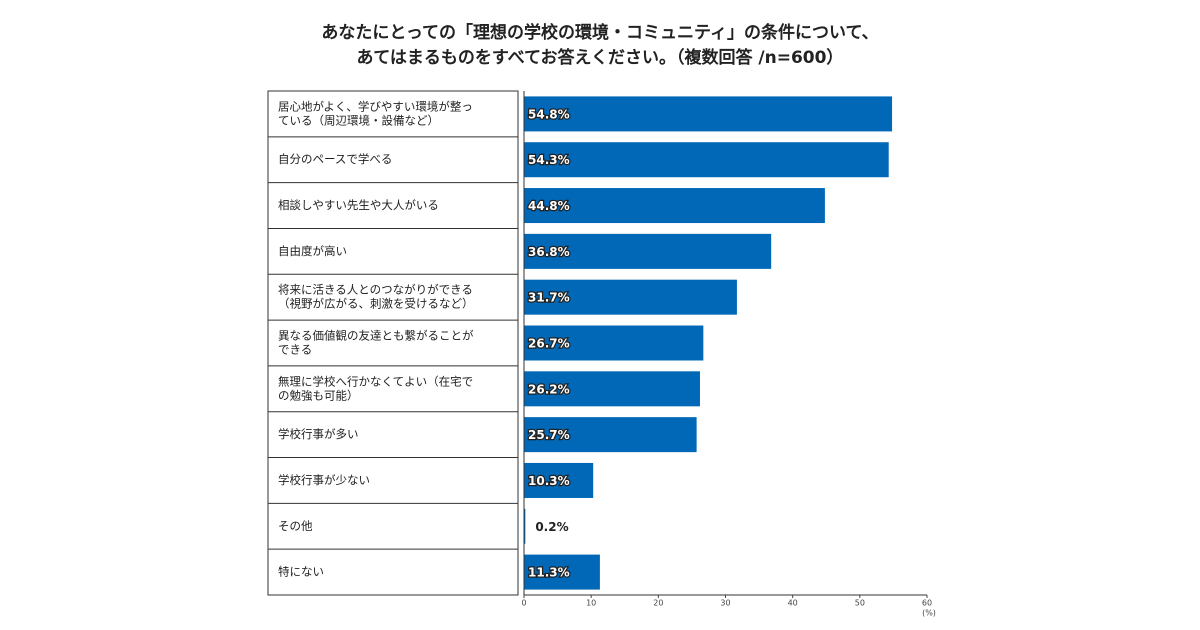 The image size is (1200, 630). What do you see at coordinates (927, 603) in the screenshot?
I see `x-tick-label: 60` at bounding box center [927, 603].